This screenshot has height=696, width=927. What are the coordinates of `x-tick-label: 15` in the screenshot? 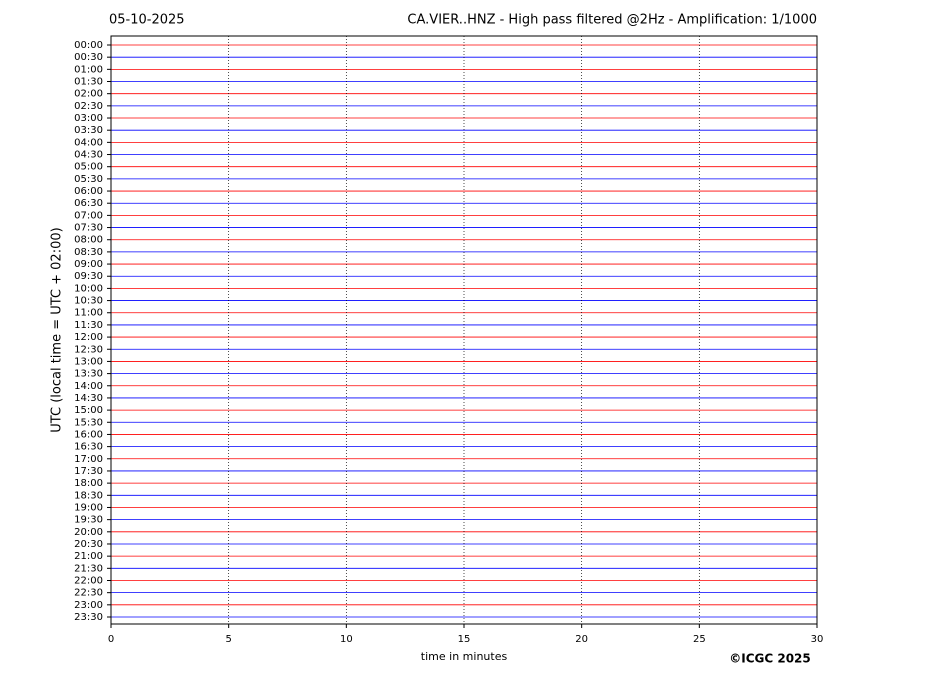 It's located at (464, 639).